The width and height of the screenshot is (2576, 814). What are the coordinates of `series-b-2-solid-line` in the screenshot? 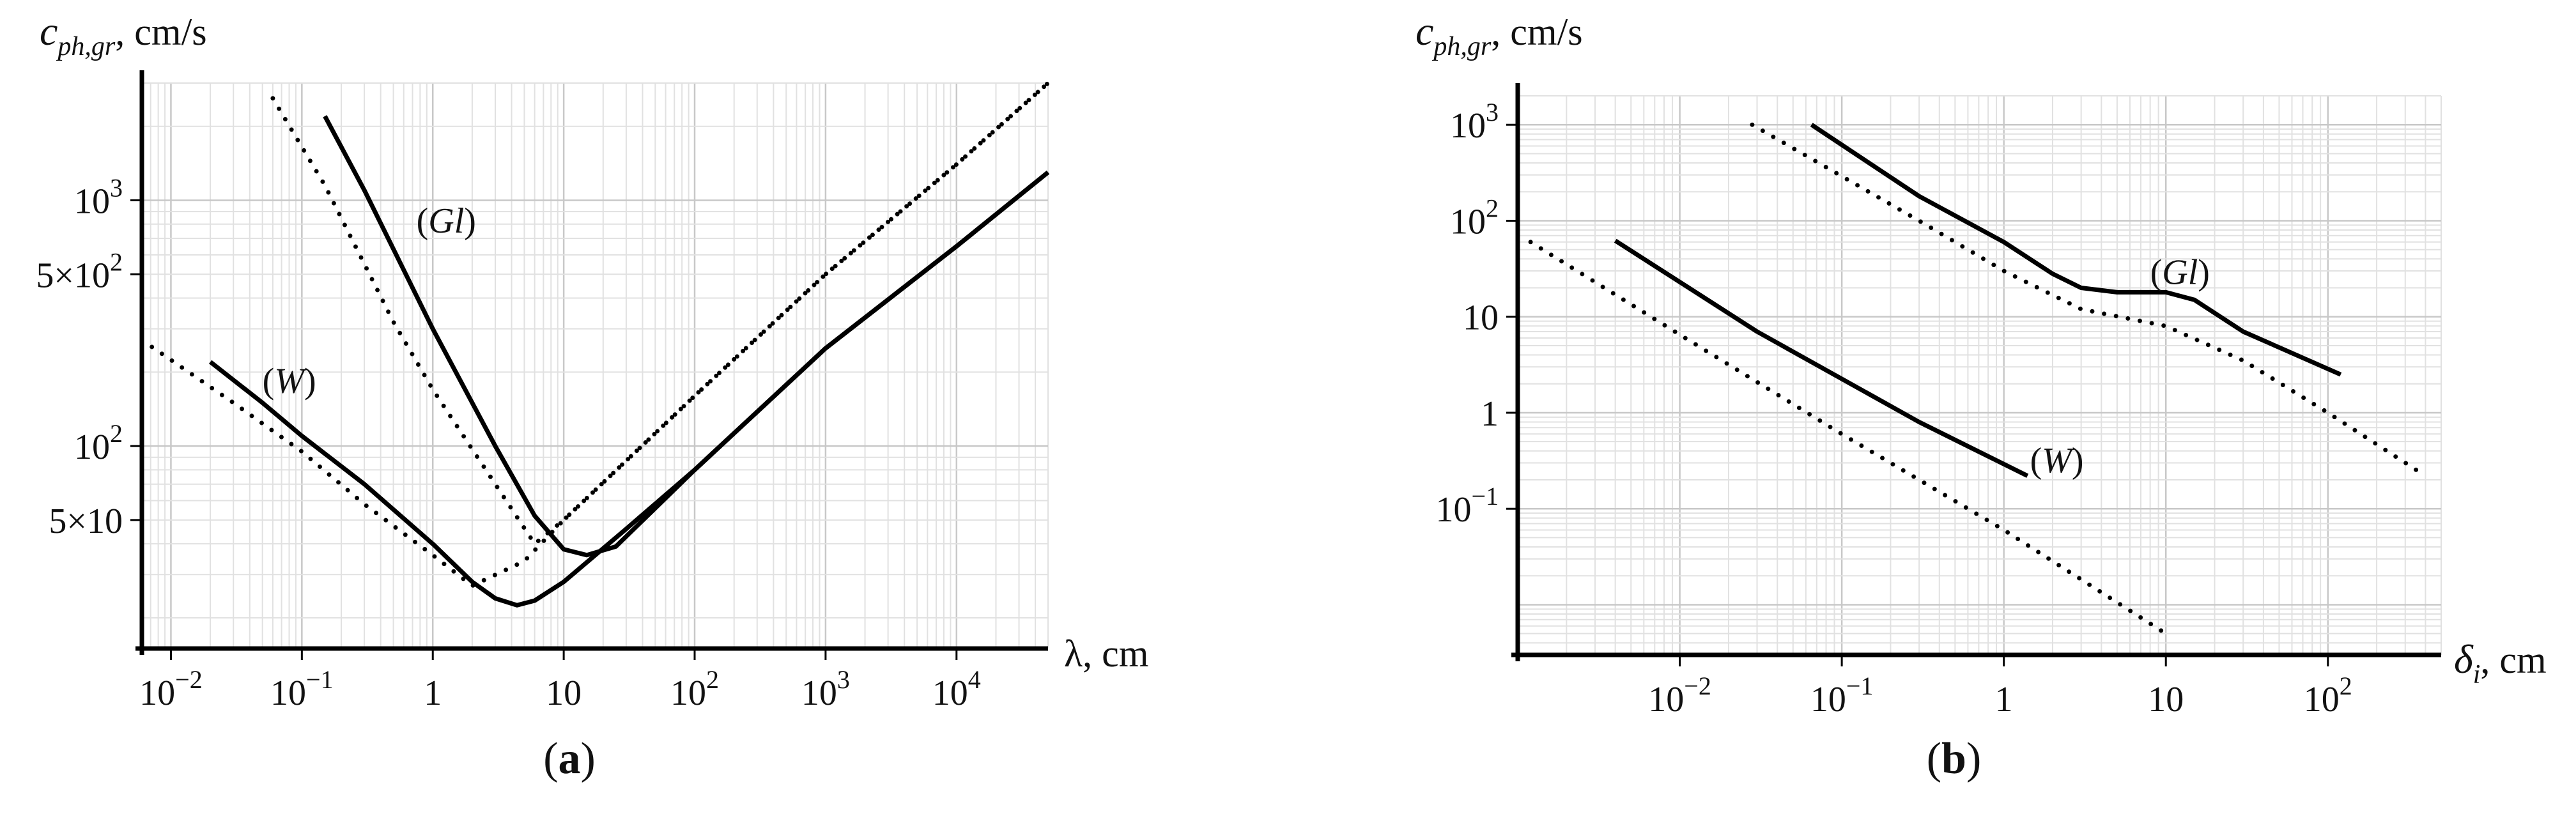 It's located at (2076, 250).